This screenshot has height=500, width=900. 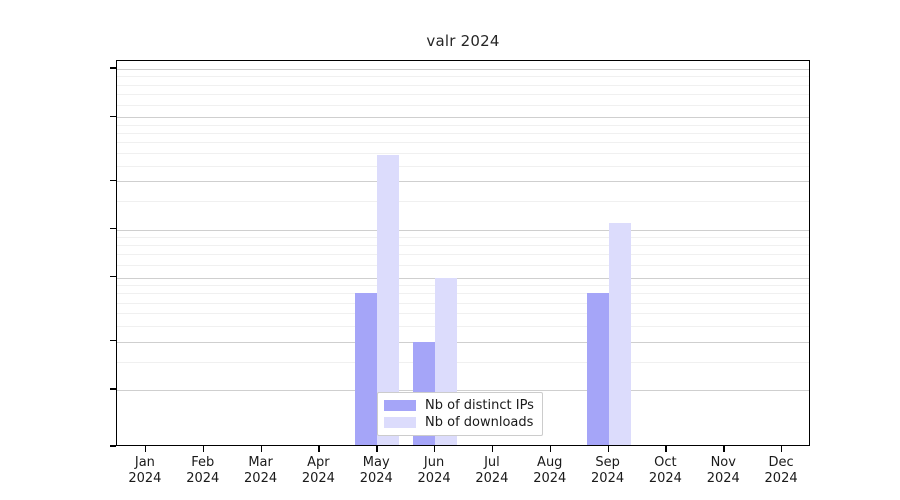 I want to click on x-axis-tick-label: Jan 2024, so click(x=145, y=471).